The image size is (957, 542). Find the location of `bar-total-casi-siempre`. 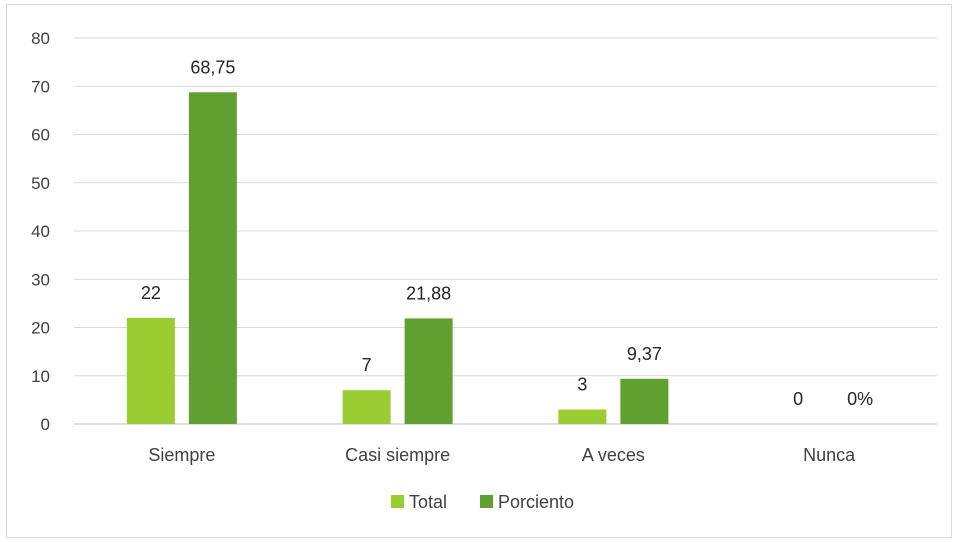

bar-total-casi-siempre is located at coordinates (366, 407).